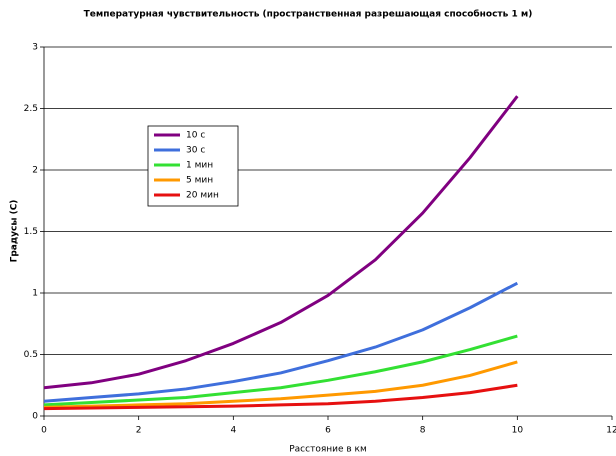  Describe the element at coordinates (195, 151) in the screenshot. I see `legend-label: 30 с` at that location.